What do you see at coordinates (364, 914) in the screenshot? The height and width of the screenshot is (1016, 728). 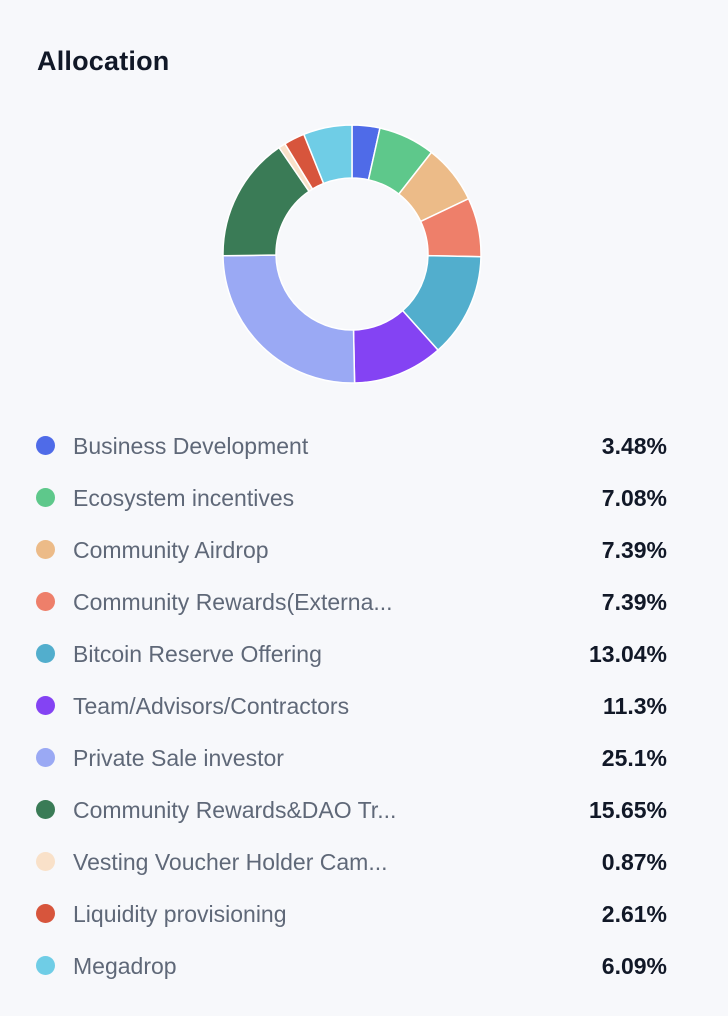 I see `legend-item: Liquidity provisioning 2.61%` at bounding box center [364, 914].